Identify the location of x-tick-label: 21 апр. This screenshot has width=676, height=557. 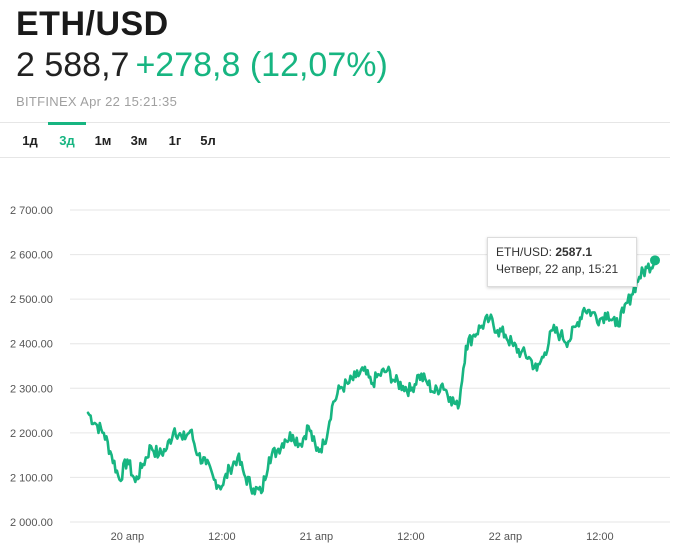
(316, 537).